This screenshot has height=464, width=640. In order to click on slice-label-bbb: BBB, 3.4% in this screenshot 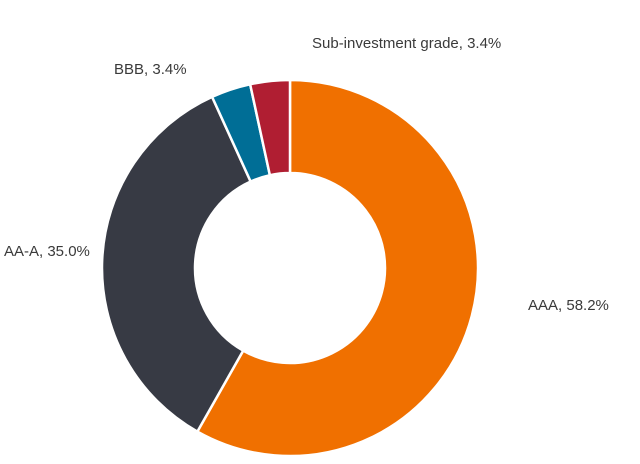, I will do `click(150, 69)`.